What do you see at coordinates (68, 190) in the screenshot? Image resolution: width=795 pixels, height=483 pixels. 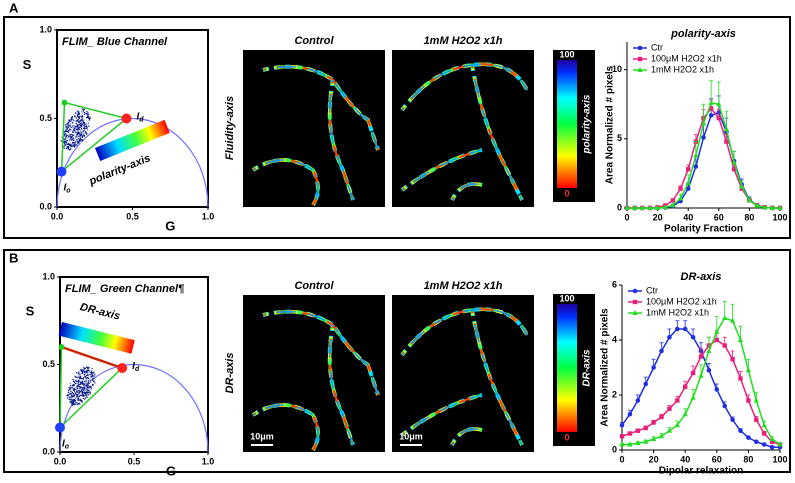 I see `species-label-sub: o` at bounding box center [68, 190].